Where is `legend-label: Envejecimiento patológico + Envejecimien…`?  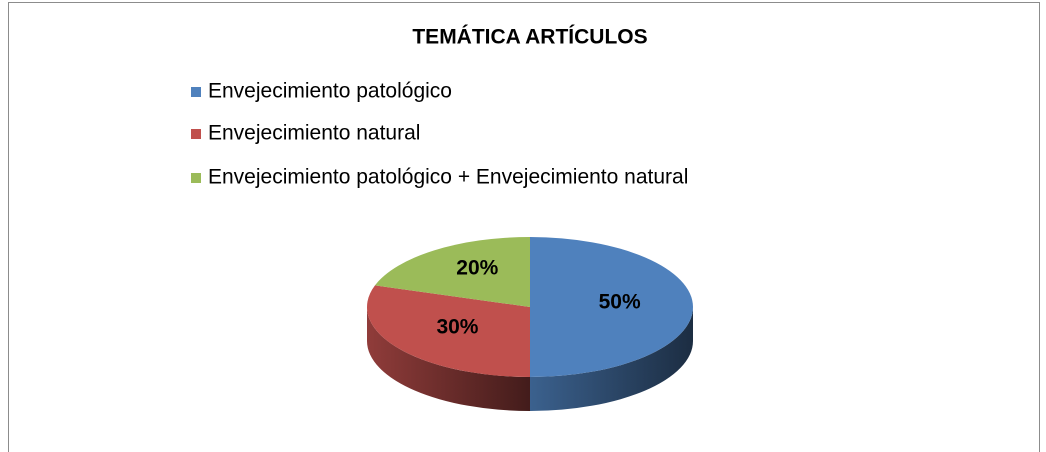 legend-label: Envejecimiento patológico + Envejecimien… is located at coordinates (448, 177).